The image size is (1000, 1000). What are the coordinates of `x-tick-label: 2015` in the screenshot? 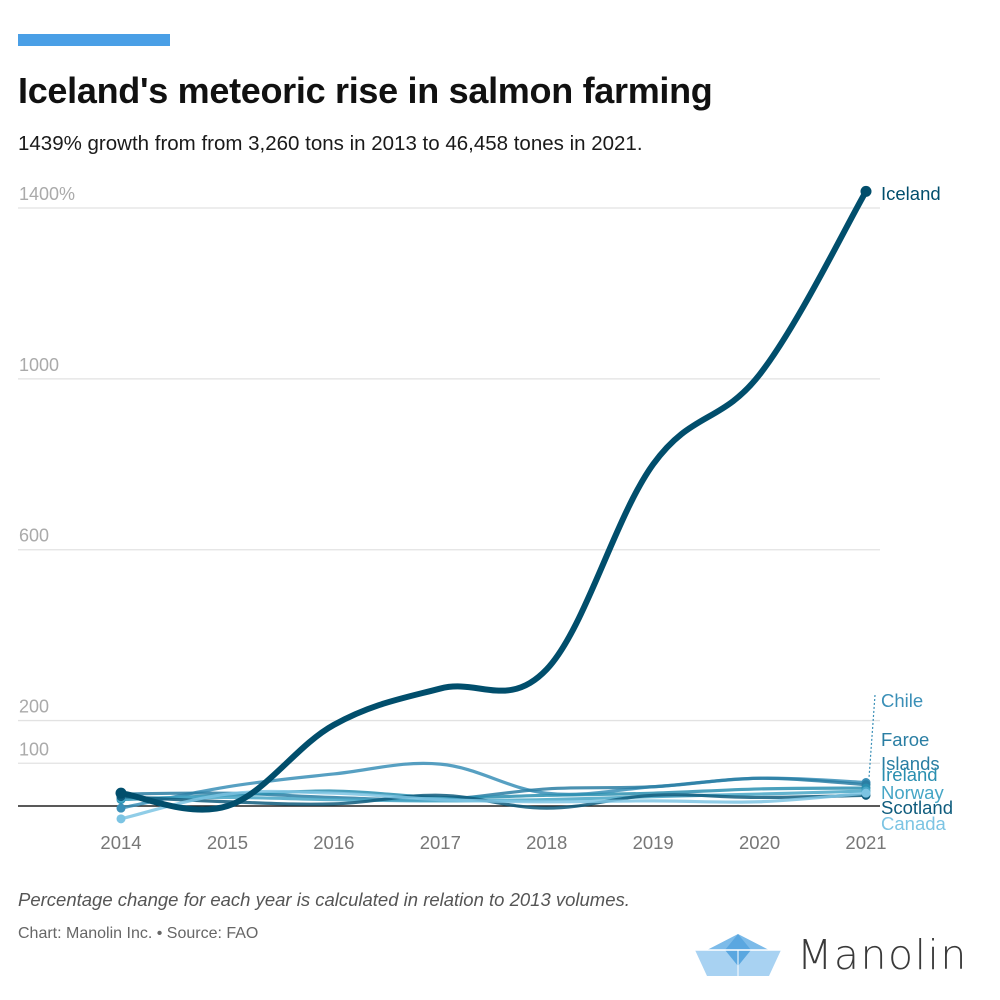 It's located at (227, 842).